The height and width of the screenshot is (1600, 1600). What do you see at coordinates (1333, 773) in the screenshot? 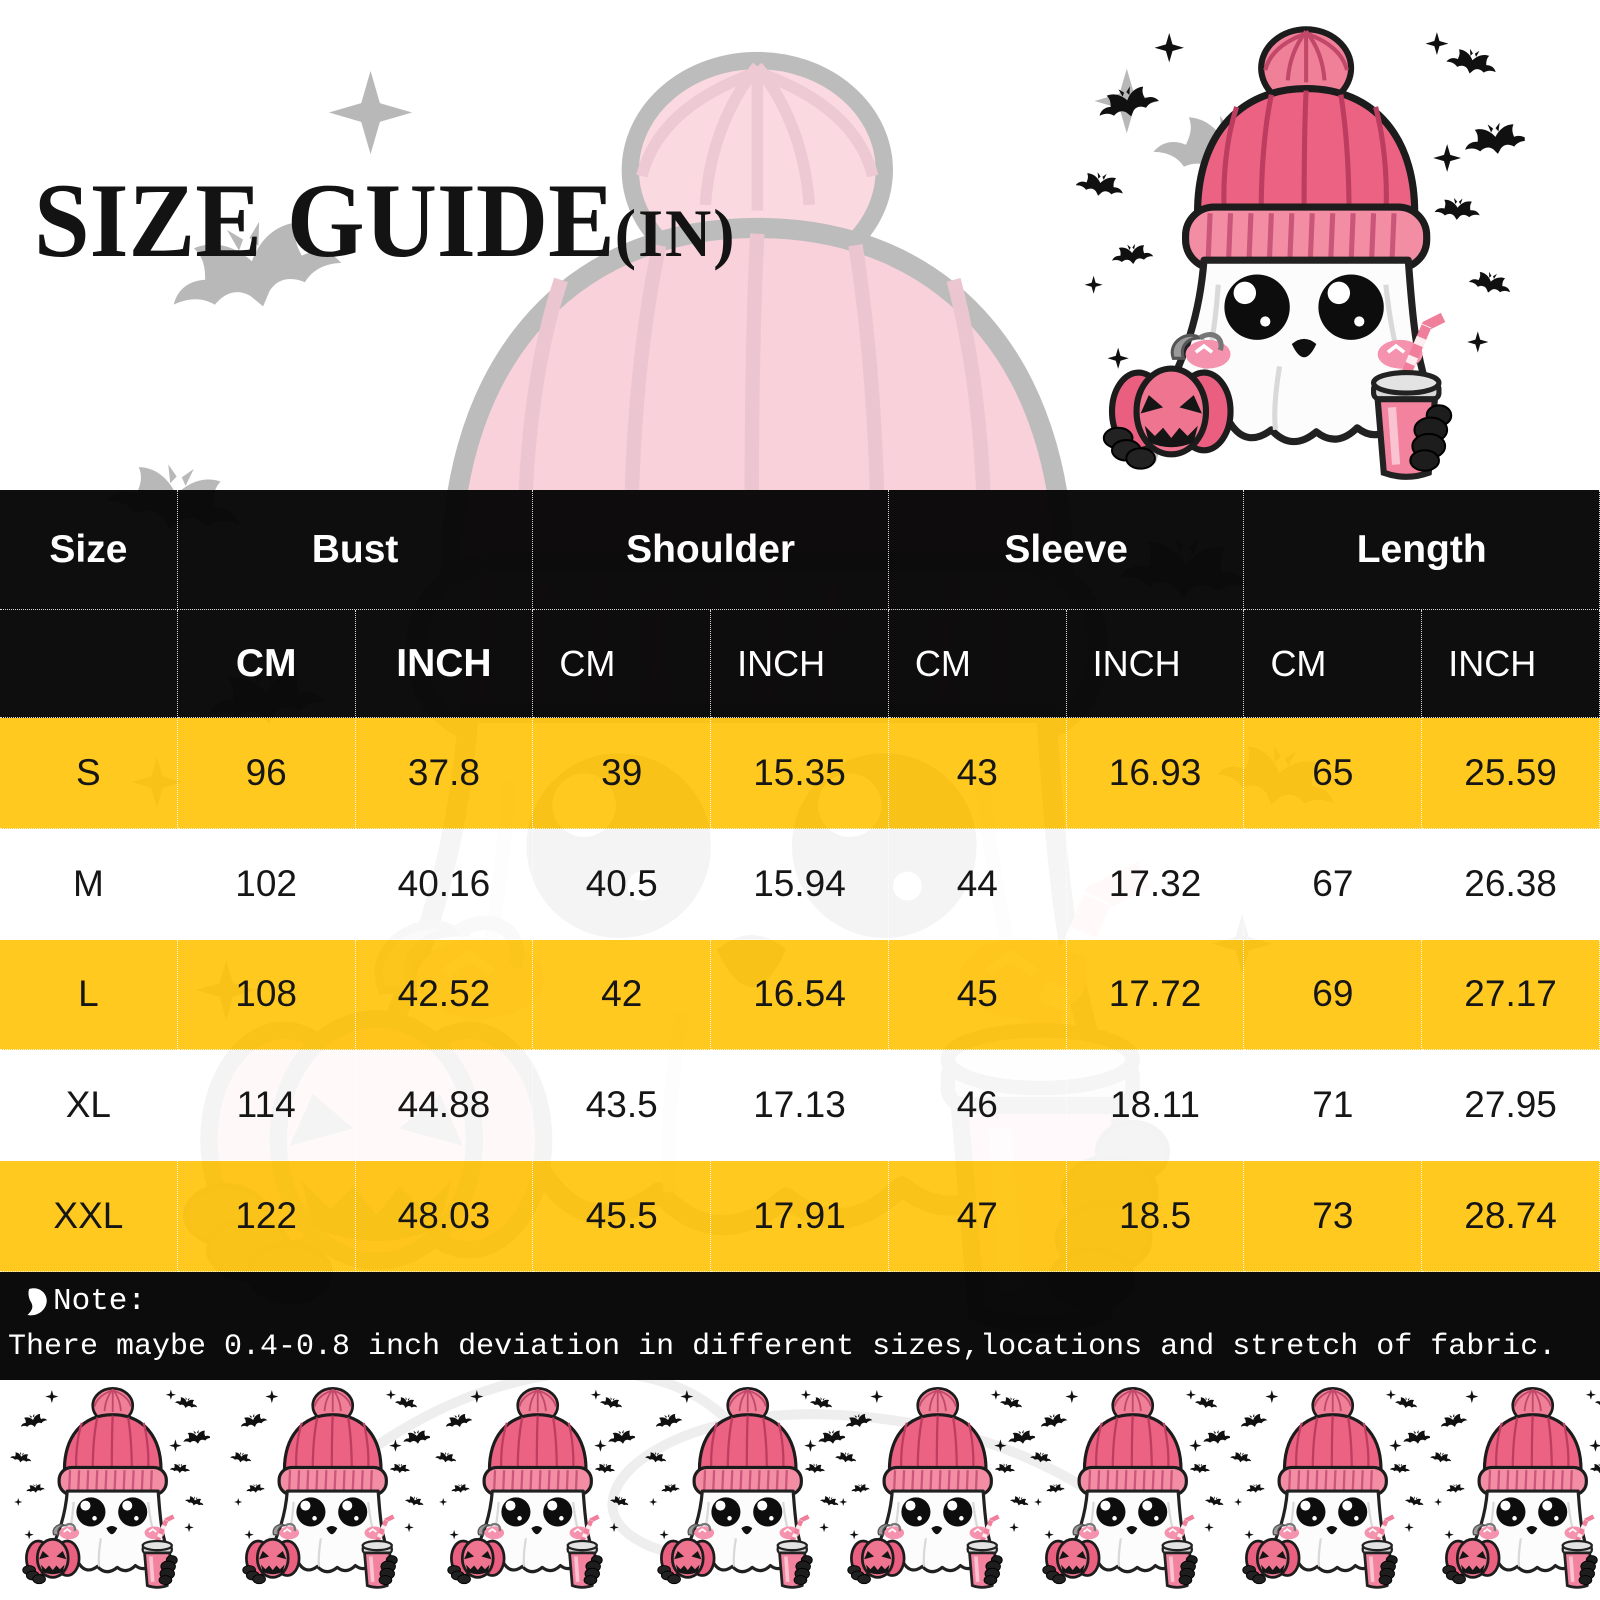
I see `data-cell: 65` at bounding box center [1333, 773].